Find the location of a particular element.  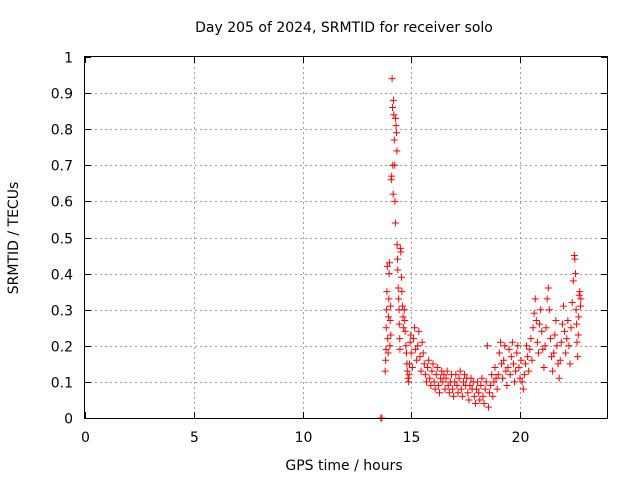

y-axis-label: SRMTID / TECUs is located at coordinates (14, 238).